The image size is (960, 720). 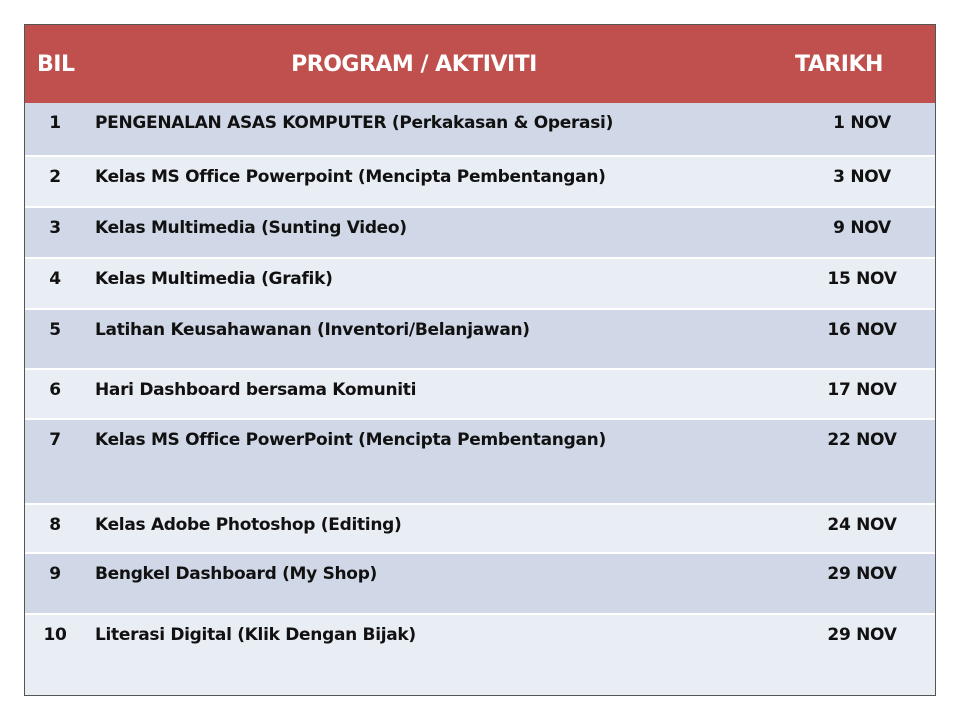 What do you see at coordinates (55, 574) in the screenshot?
I see `row-bil: 9` at bounding box center [55, 574].